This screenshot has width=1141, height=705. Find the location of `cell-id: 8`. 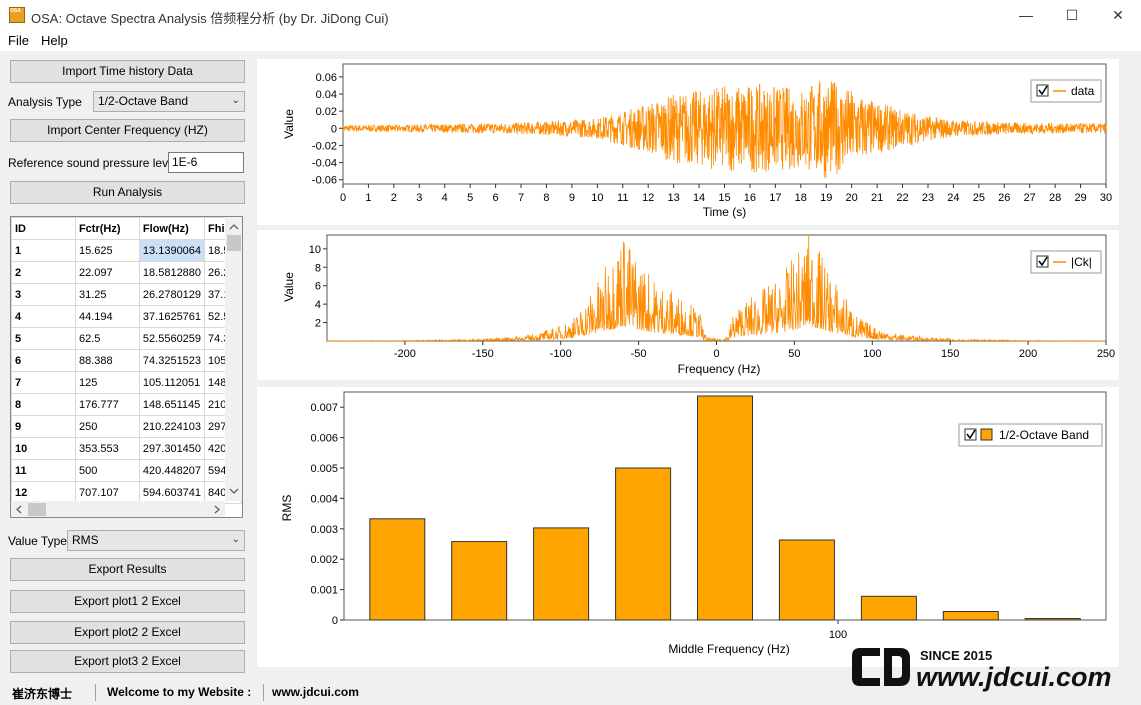

cell-id: 8 is located at coordinates (43, 404).